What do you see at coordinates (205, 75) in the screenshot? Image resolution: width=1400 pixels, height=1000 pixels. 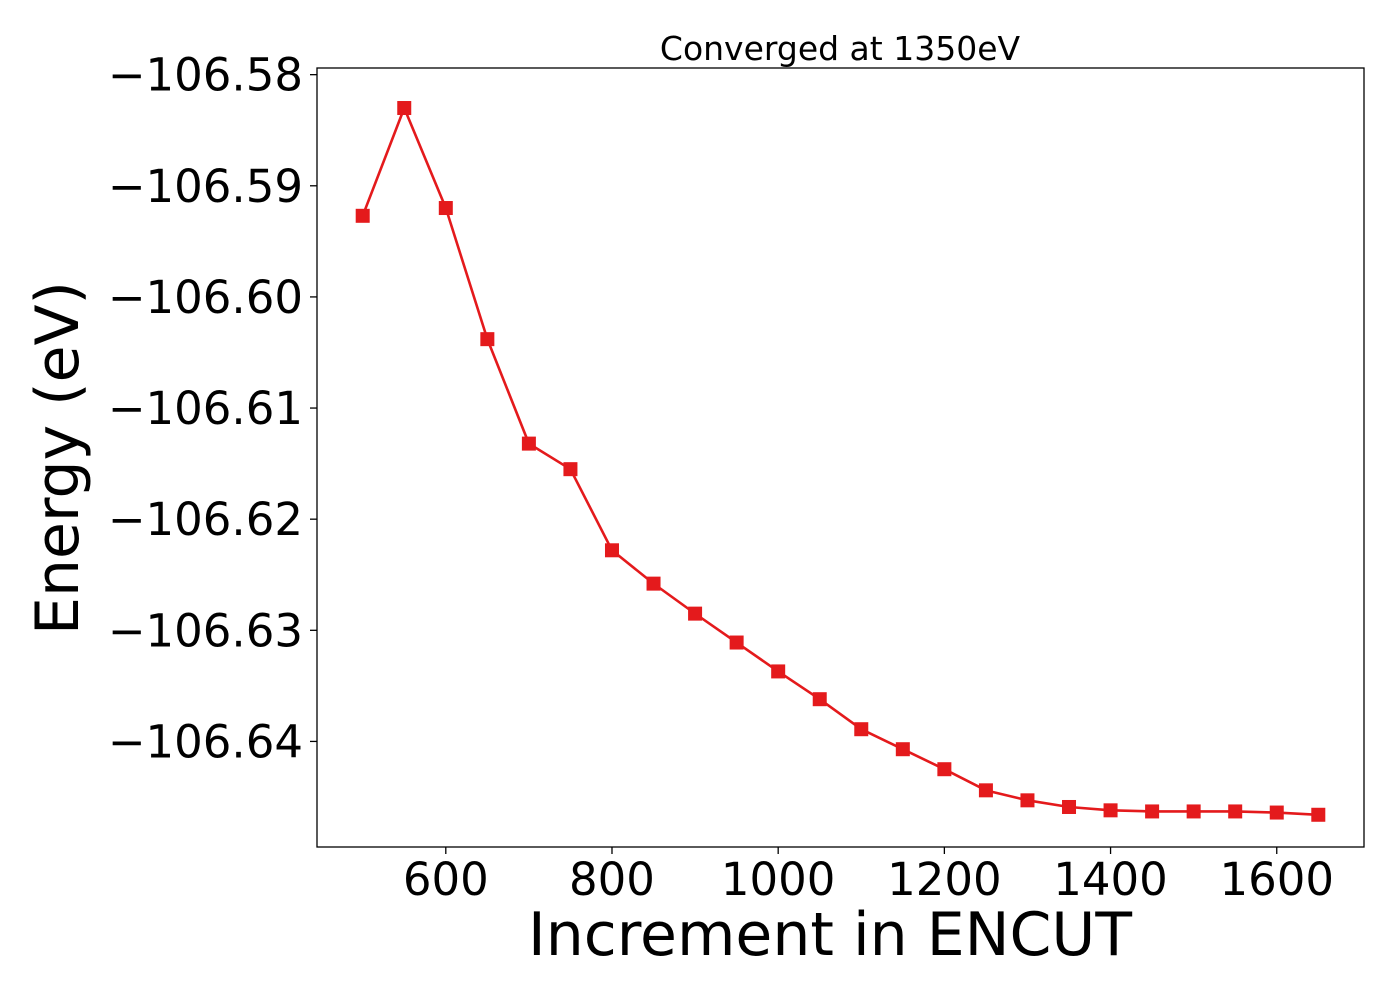 I see `y-tick-label: −106.58` at bounding box center [205, 75].